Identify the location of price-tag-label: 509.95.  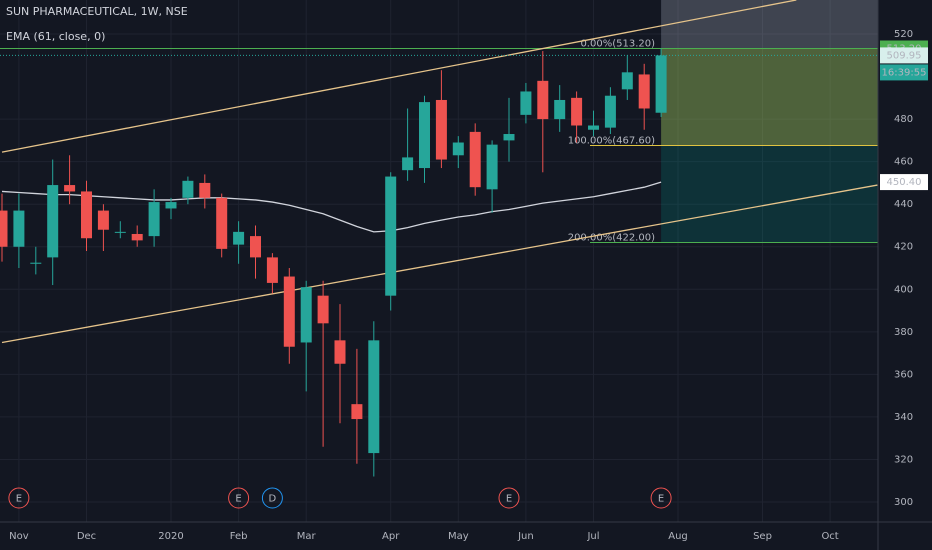
(904, 55).